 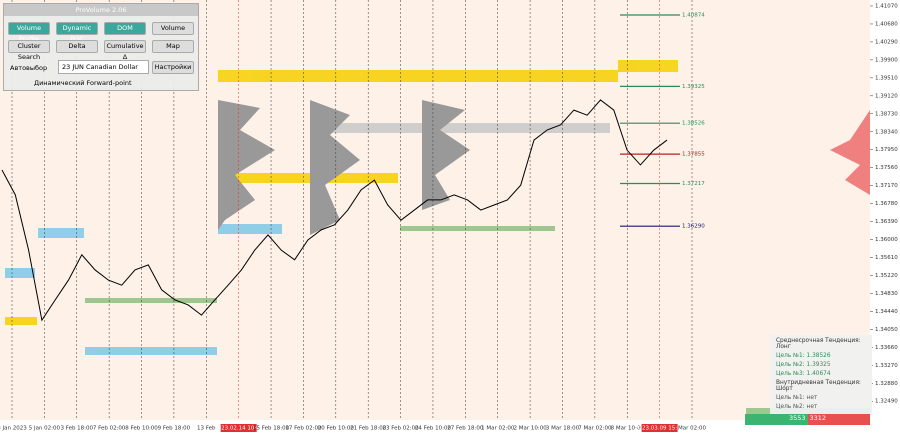 What do you see at coordinates (173, 46) in the screenshot?
I see `button: Map` at bounding box center [173, 46].